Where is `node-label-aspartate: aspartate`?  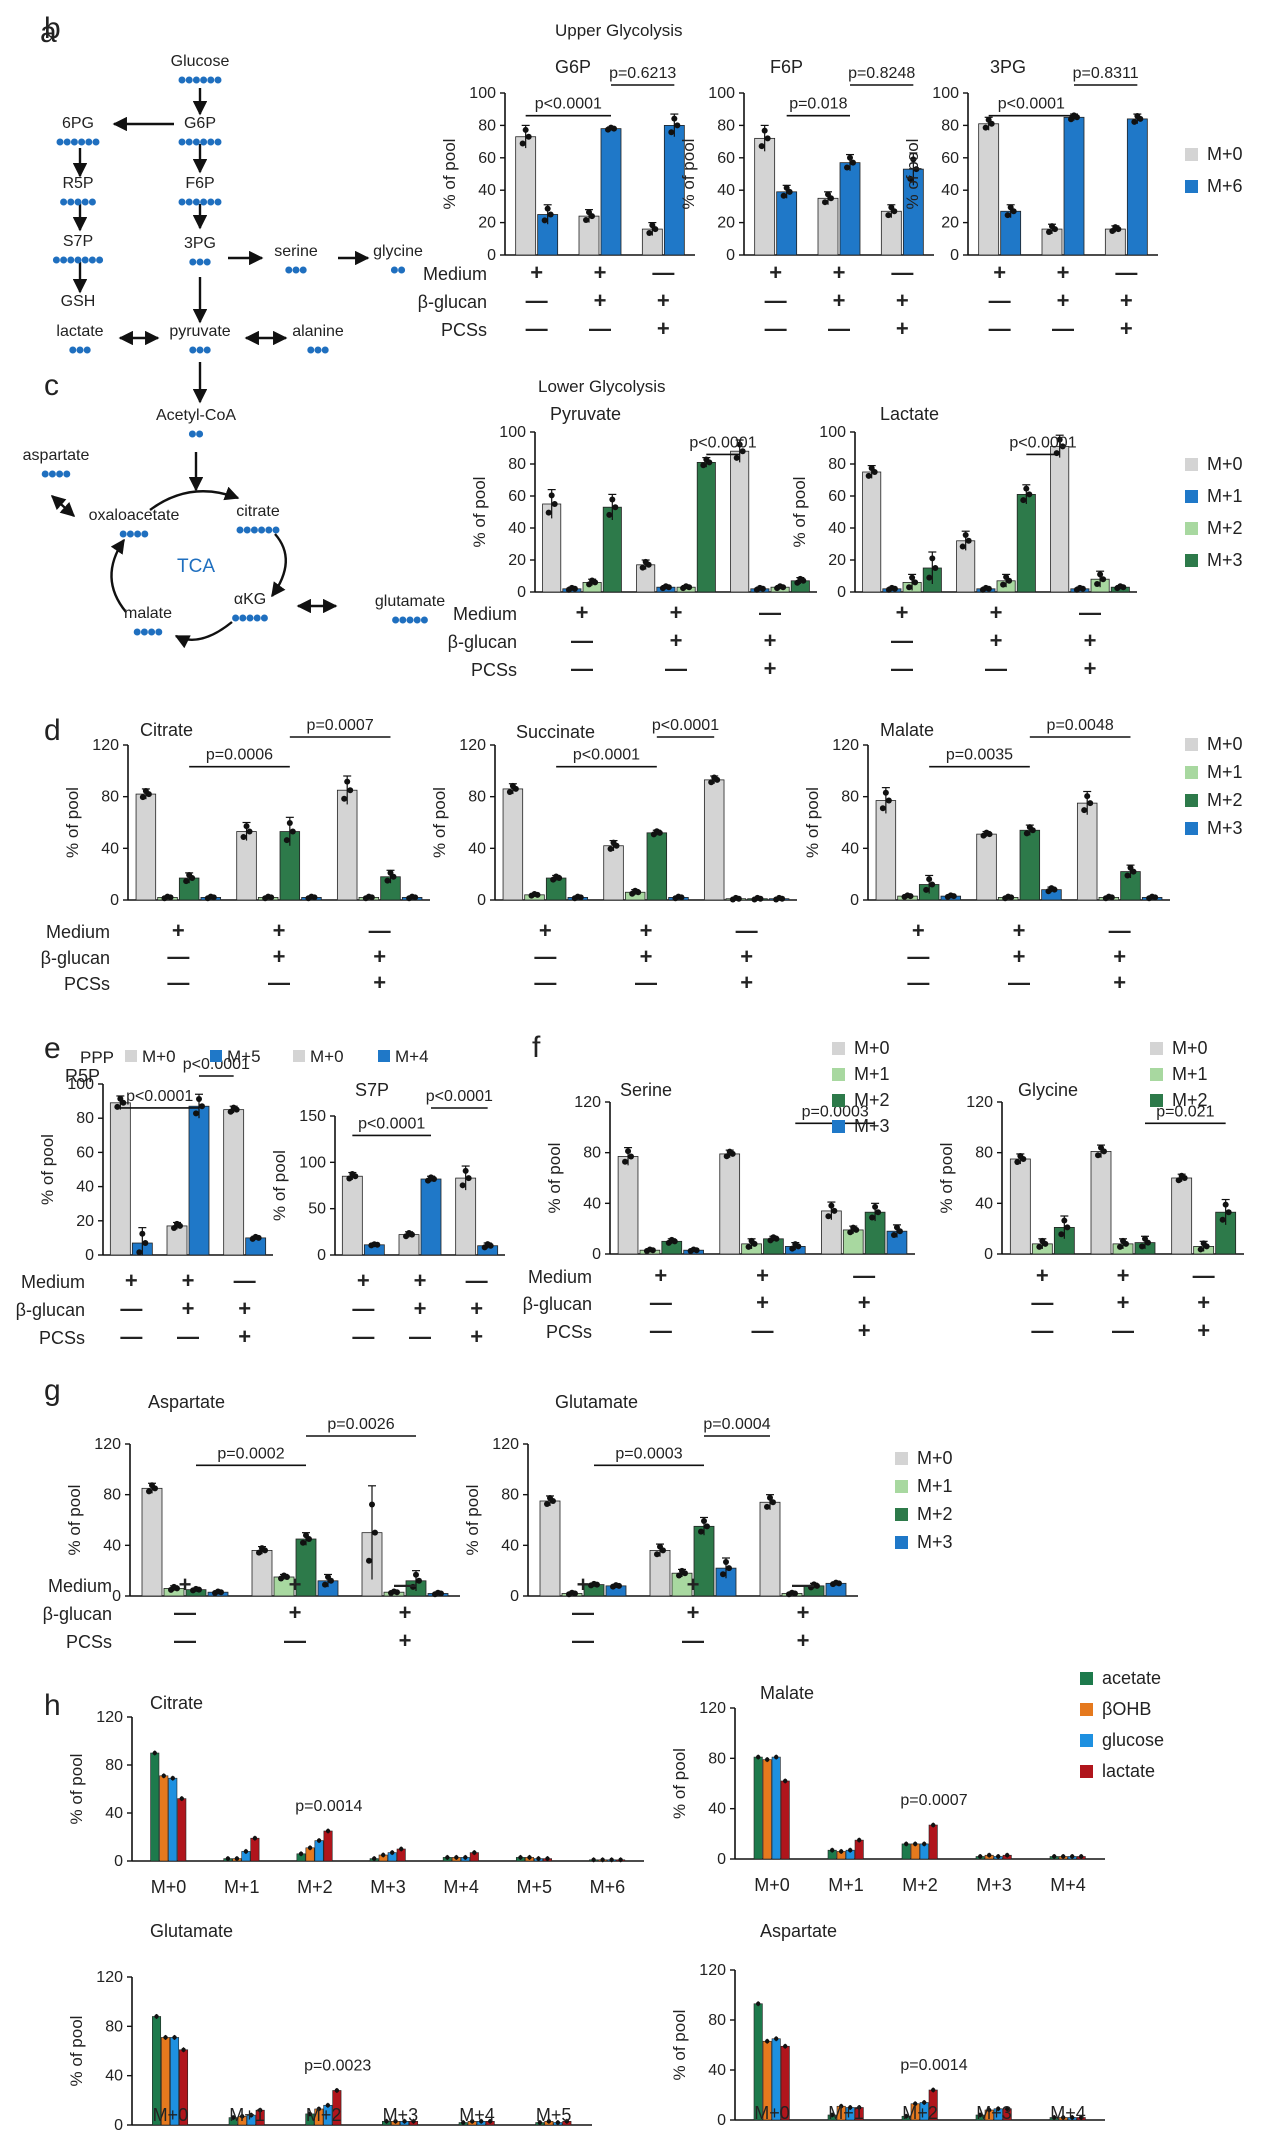 node-label-aspartate: aspartate is located at coordinates (56, 455).